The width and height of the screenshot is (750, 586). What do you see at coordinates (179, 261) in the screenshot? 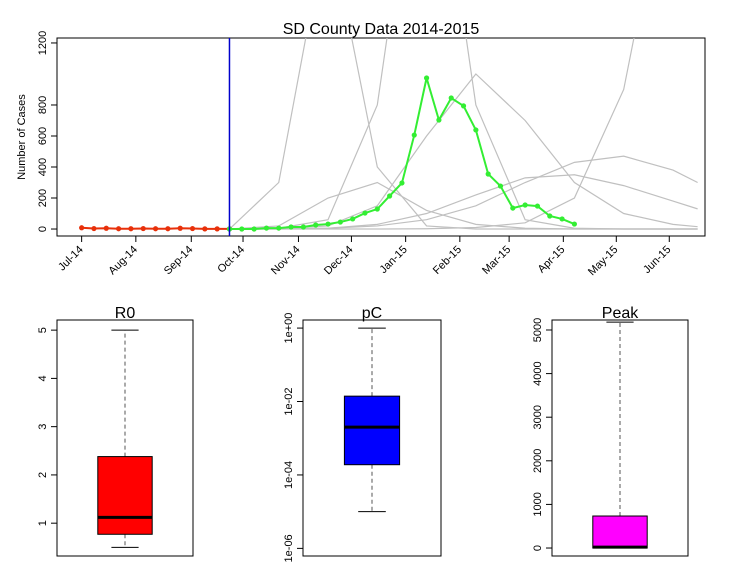
I see `x-tick-label: Sep-14` at bounding box center [179, 261].